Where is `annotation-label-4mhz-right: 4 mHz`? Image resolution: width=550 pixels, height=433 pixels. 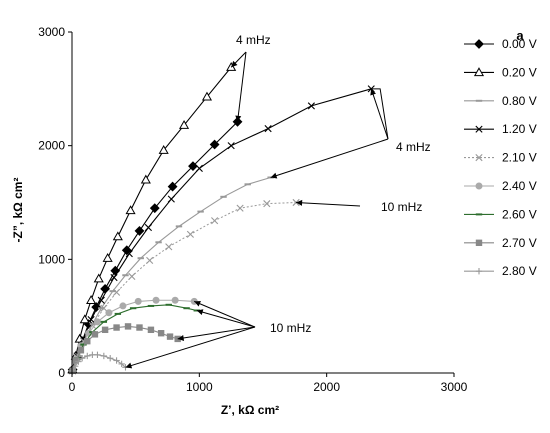
annotation-label-4mhz-right: 4 mHz is located at coordinates (413, 147).